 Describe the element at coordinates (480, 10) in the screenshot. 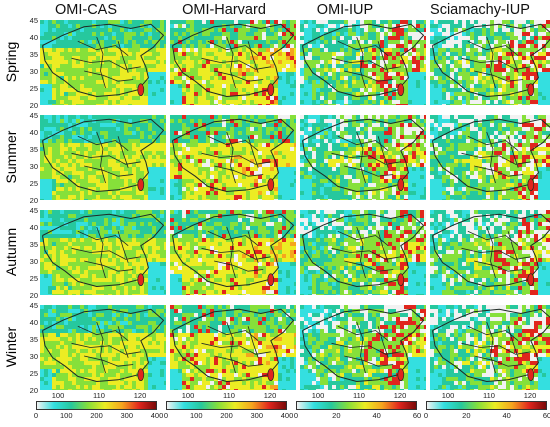

I see `column-title: Sciamachy-IUP` at that location.